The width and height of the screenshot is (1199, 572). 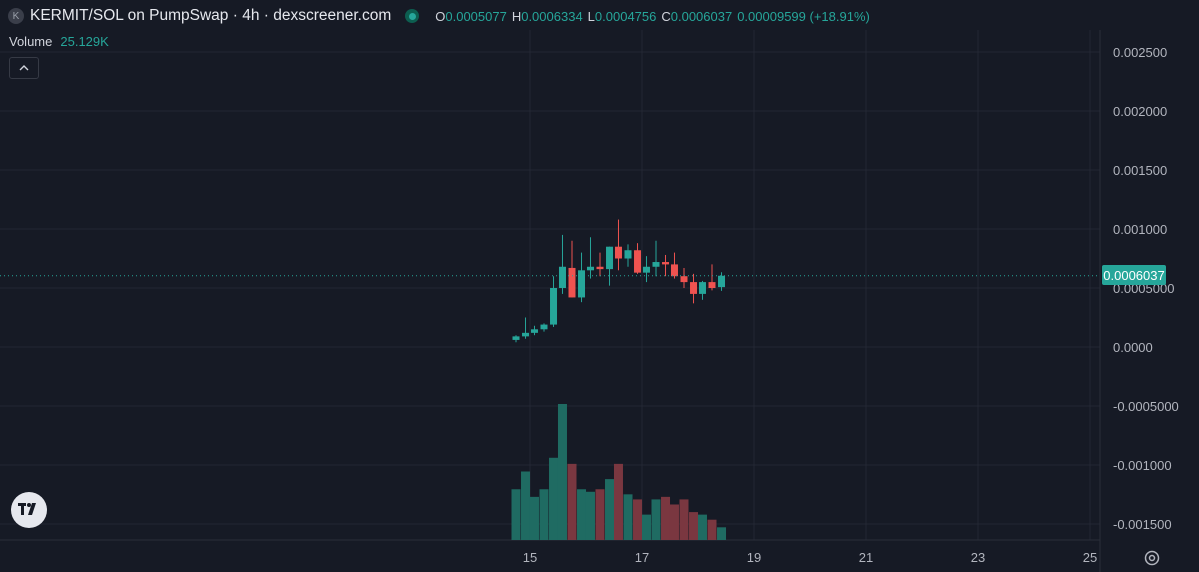 I want to click on y-tick-label: 0.001500, so click(x=1140, y=170).